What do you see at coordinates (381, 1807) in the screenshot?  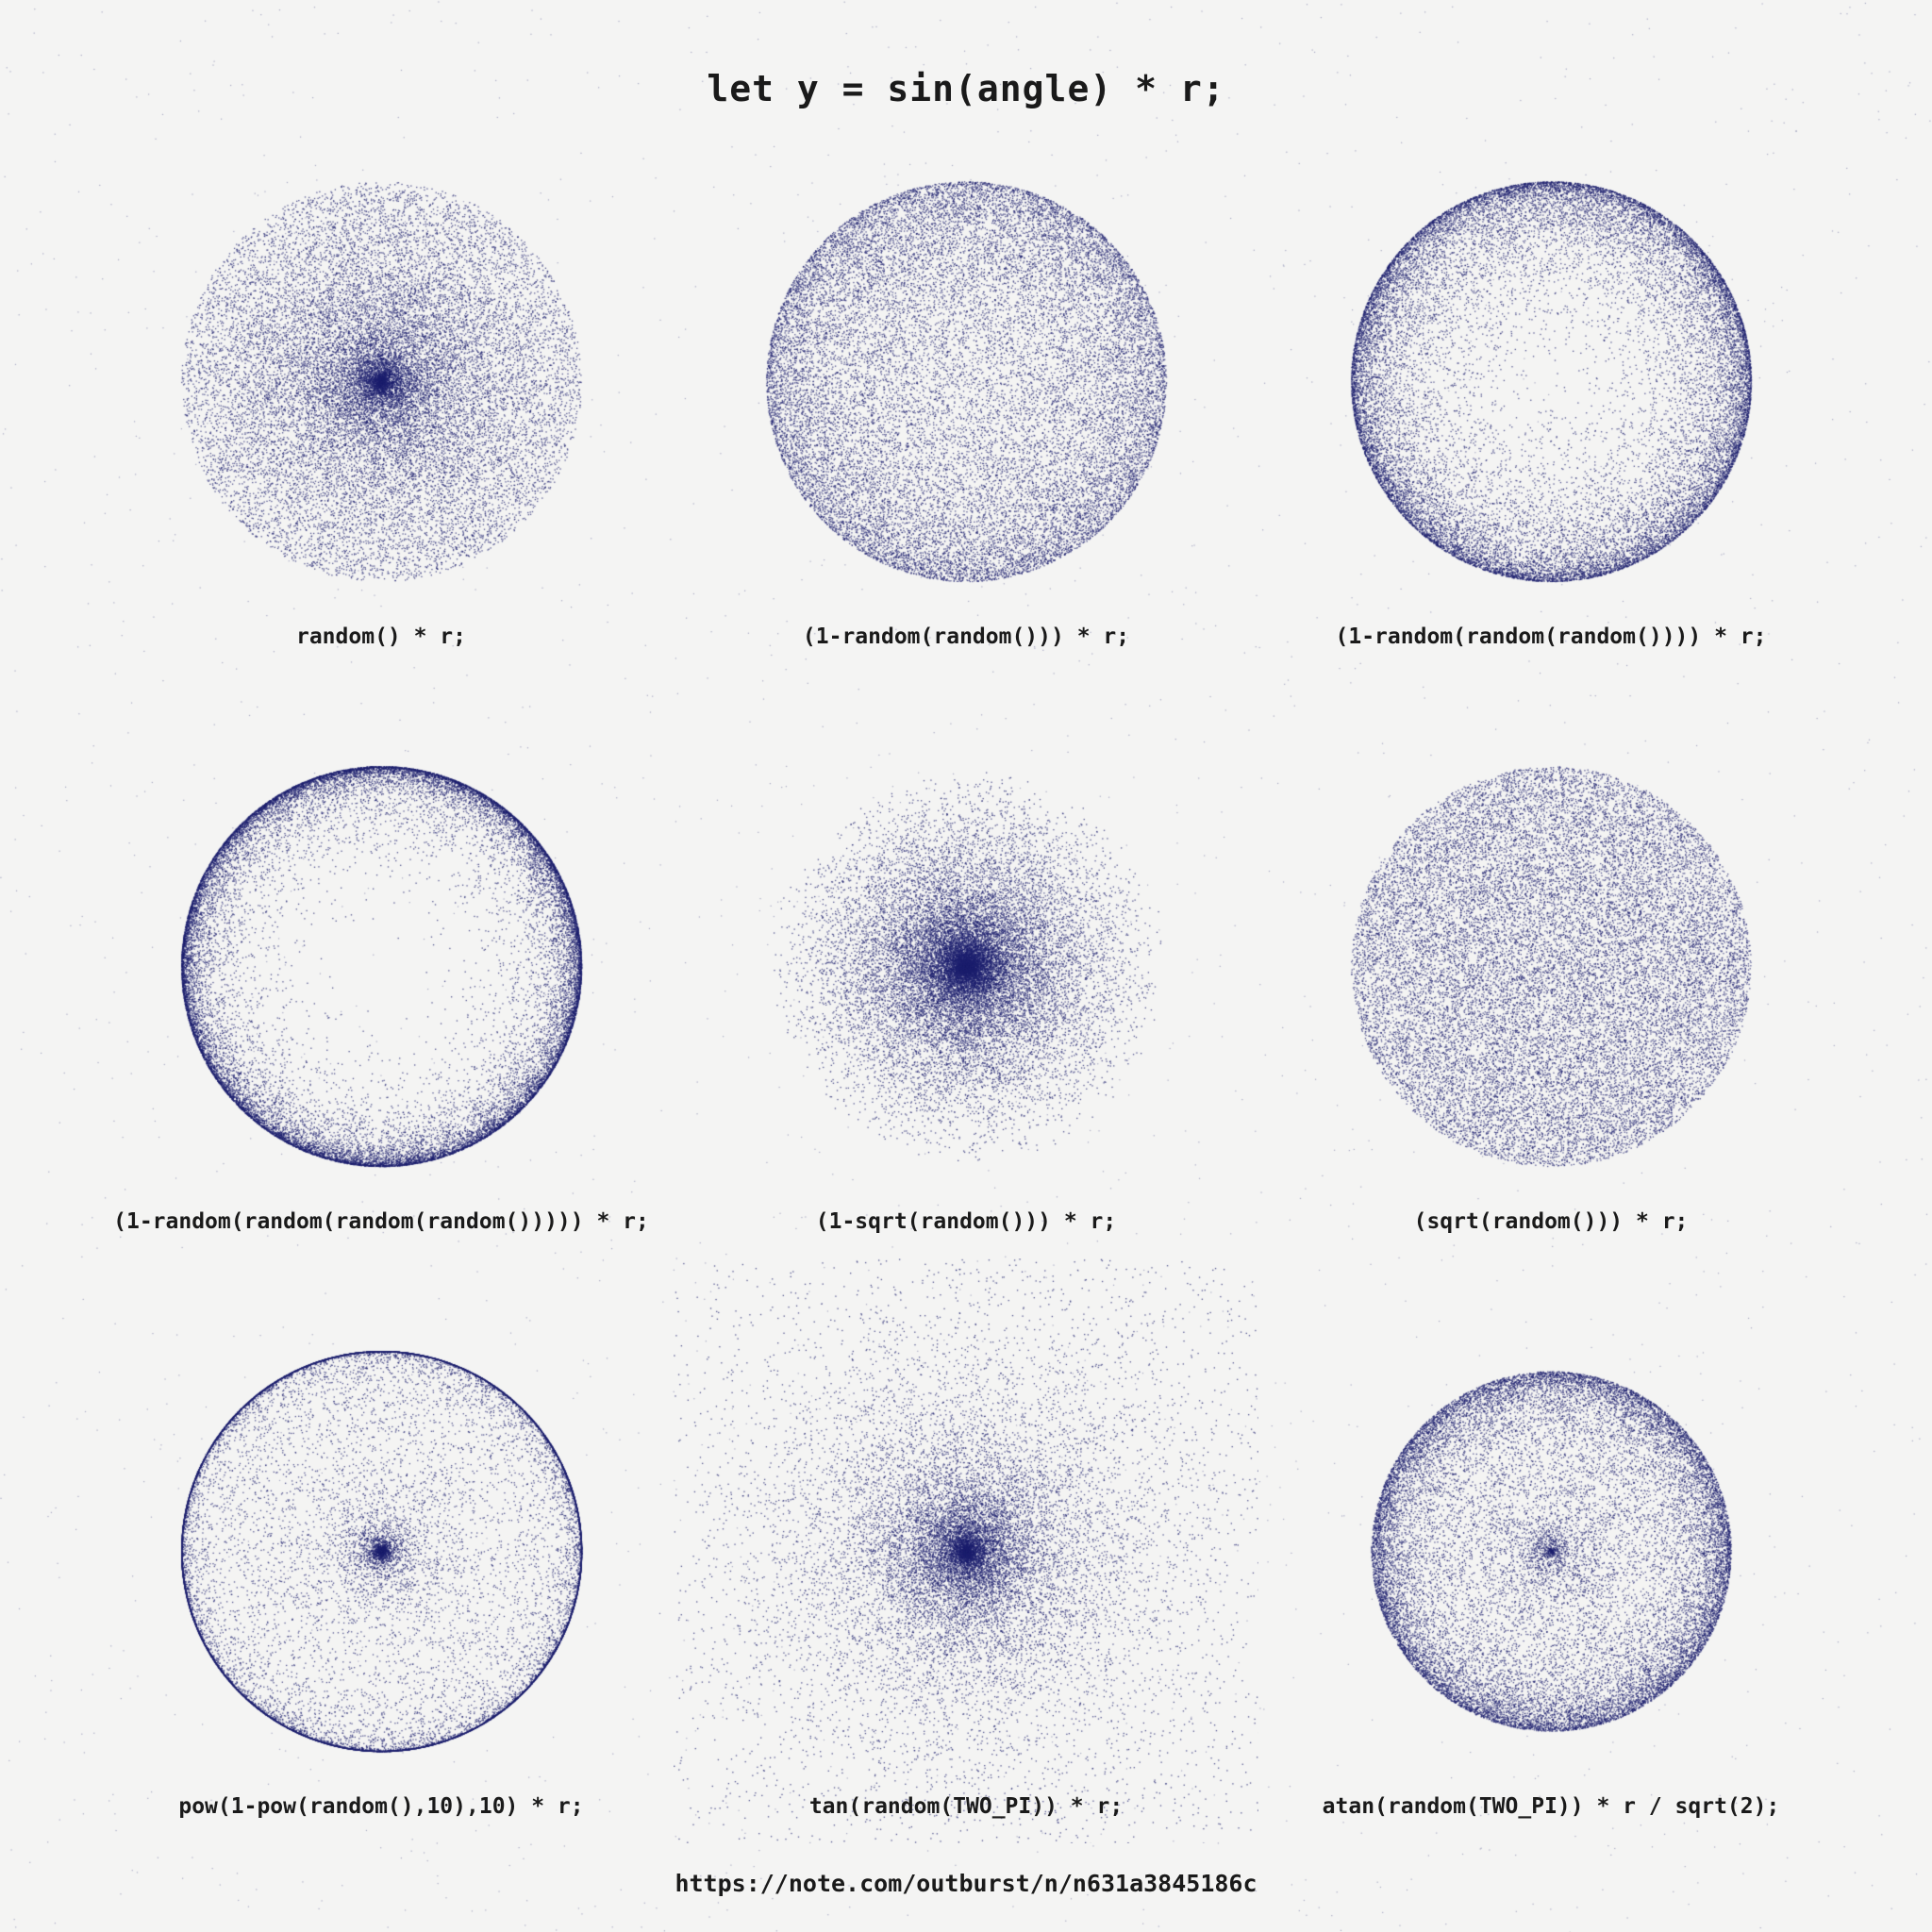 I see `plot-caption-7: pow(1-pow(random(),10),10) * r;` at bounding box center [381, 1807].